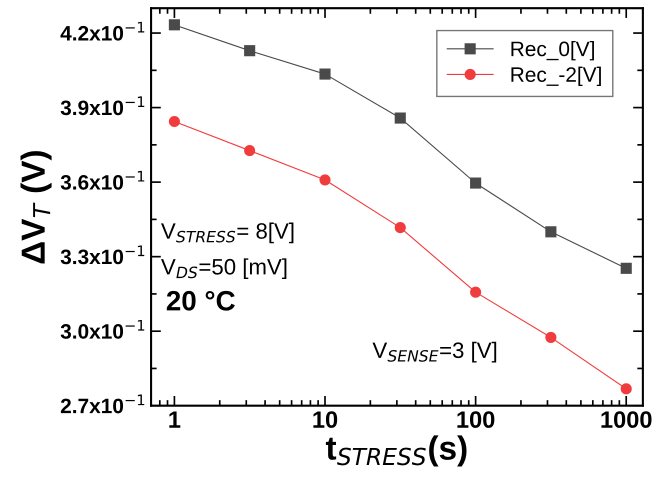 The width and height of the screenshot is (654, 483). What do you see at coordinates (174, 419) in the screenshot?
I see `x-tick-label: 1` at bounding box center [174, 419].